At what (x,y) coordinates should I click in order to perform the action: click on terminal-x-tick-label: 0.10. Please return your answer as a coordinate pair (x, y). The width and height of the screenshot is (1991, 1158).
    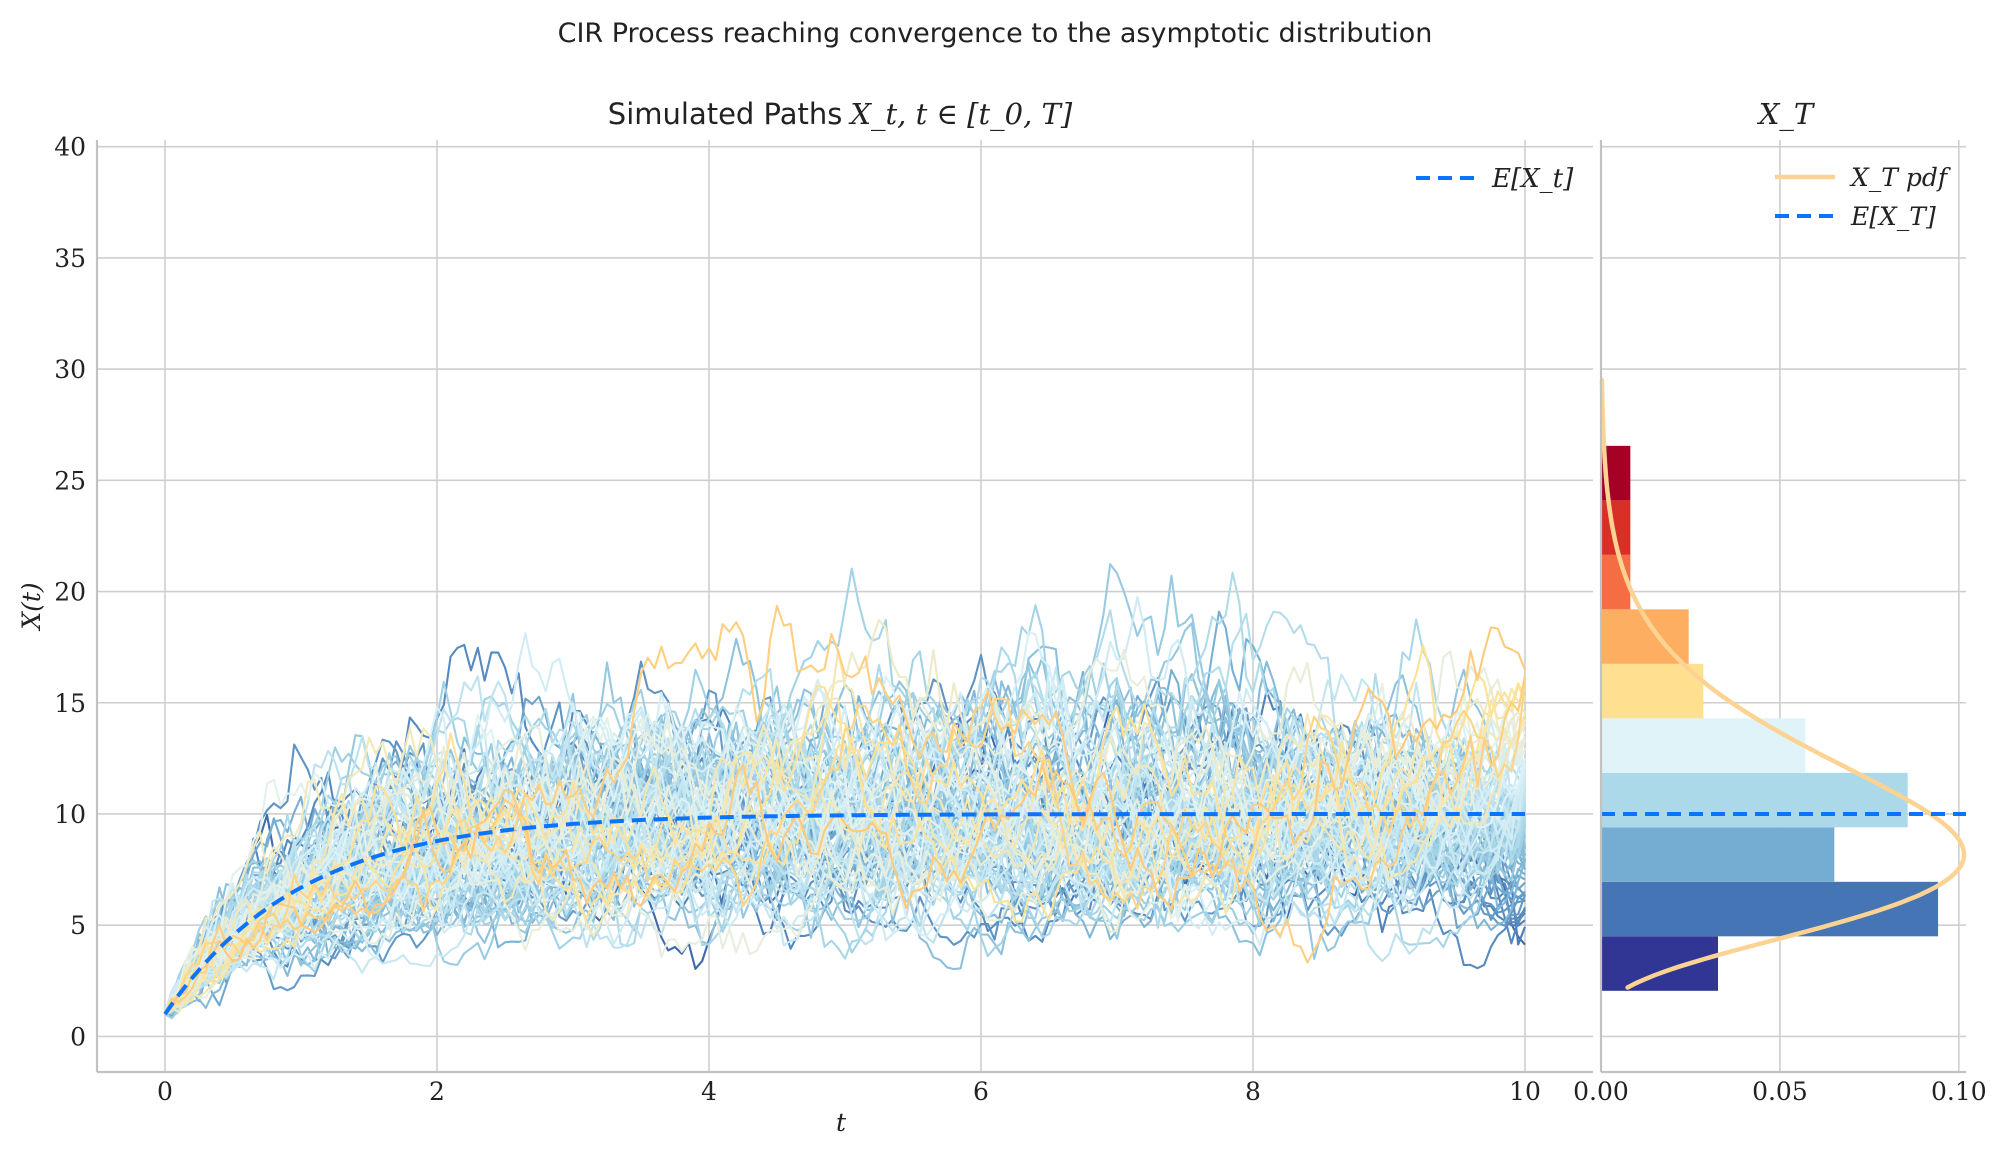
    Looking at the image, I should click on (1959, 1091).